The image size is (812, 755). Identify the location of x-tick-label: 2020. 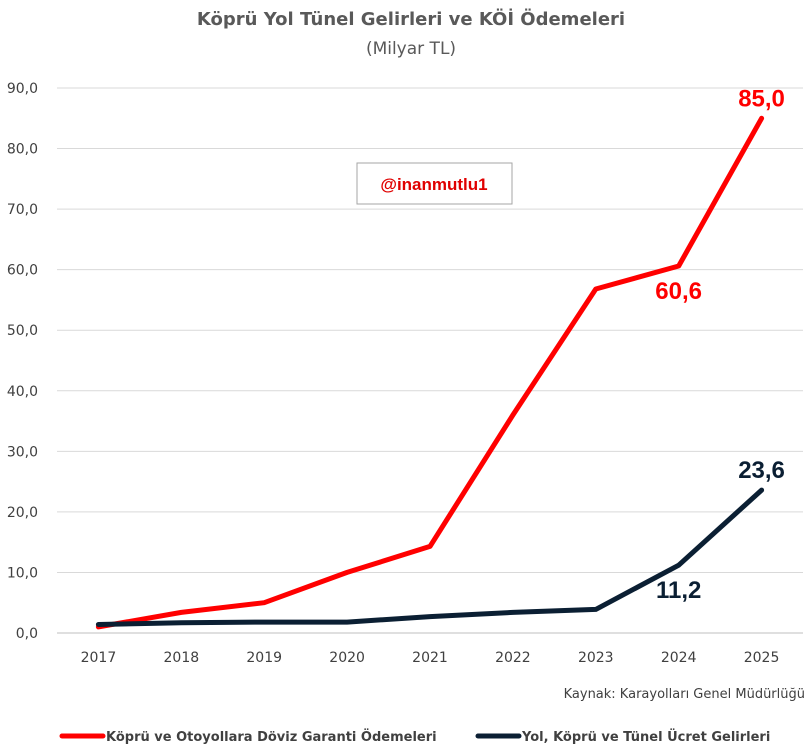
(347, 658).